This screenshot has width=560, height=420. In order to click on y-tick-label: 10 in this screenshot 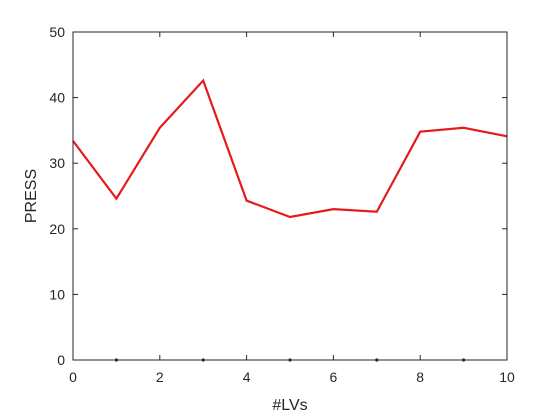, I will do `click(57, 294)`.